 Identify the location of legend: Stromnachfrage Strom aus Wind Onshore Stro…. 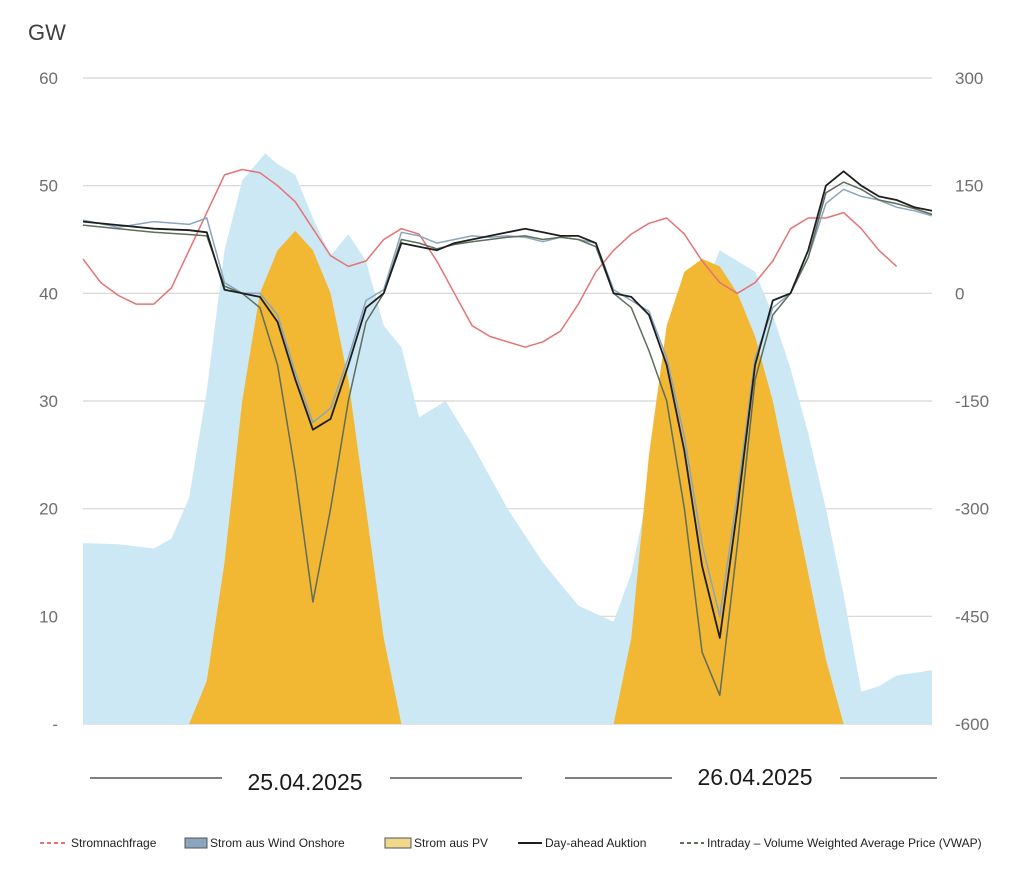
(511, 843).